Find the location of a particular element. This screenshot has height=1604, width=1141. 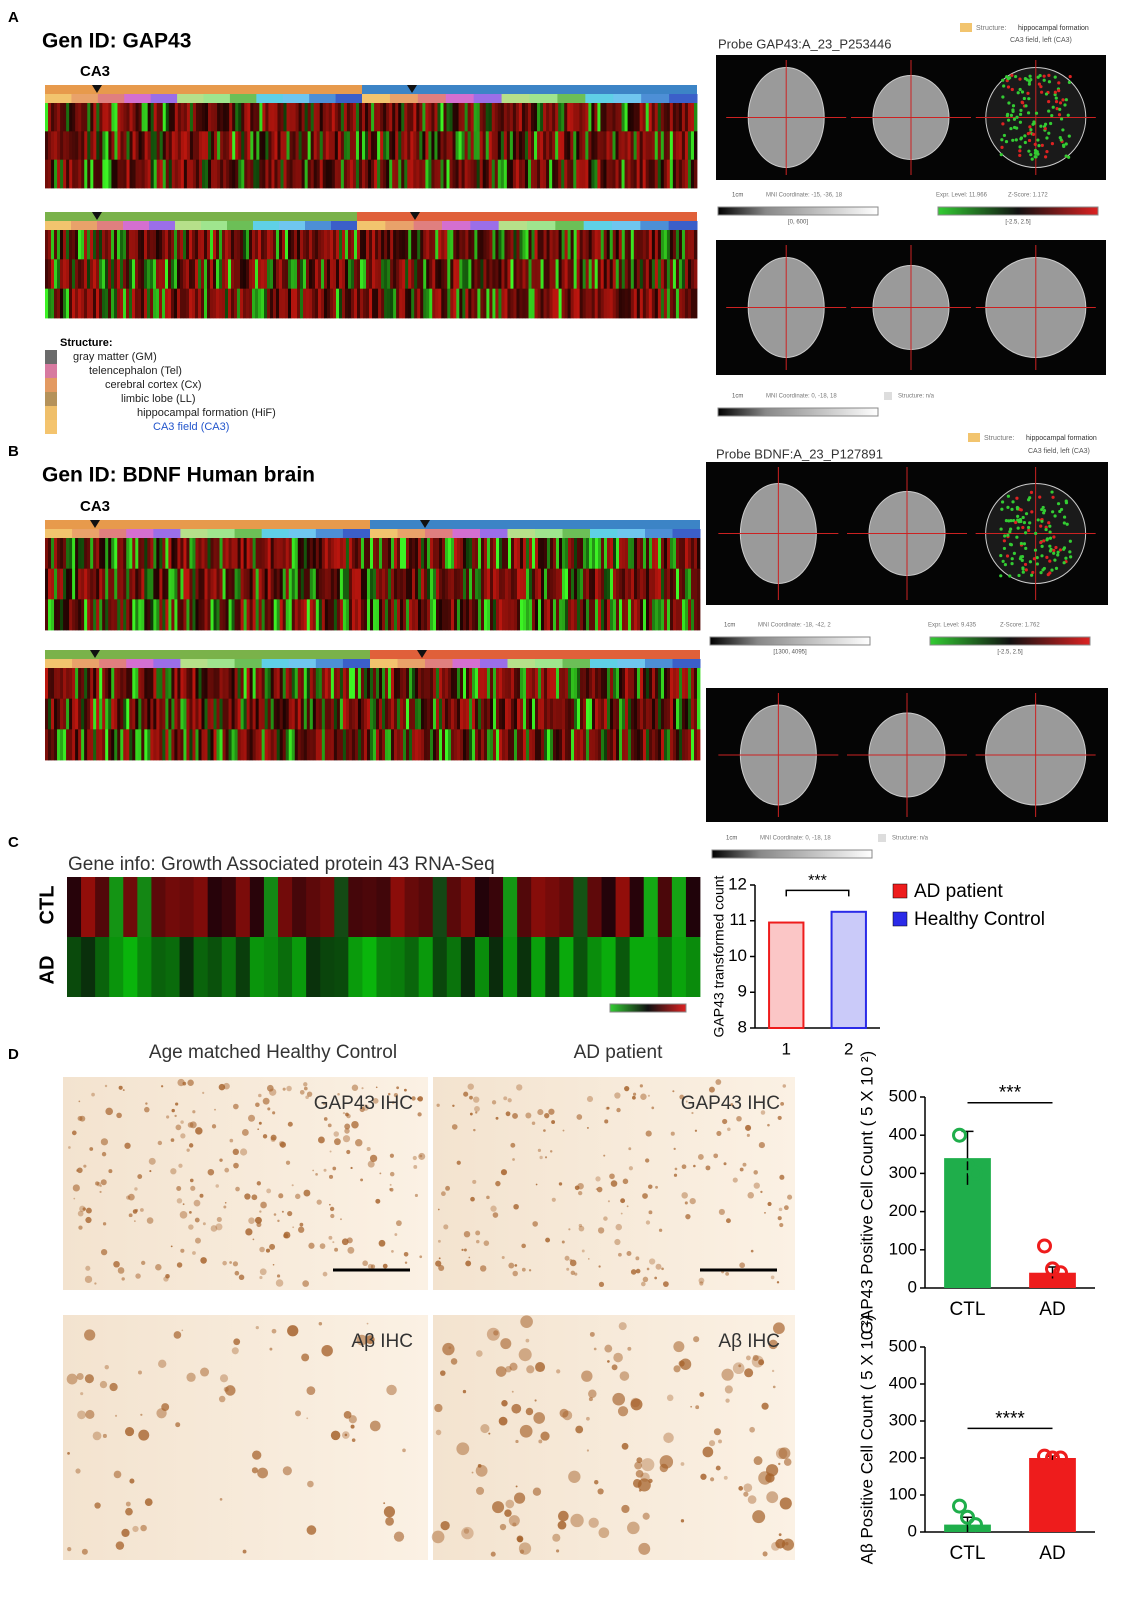

structure-bar is located at coordinates (201, 216).